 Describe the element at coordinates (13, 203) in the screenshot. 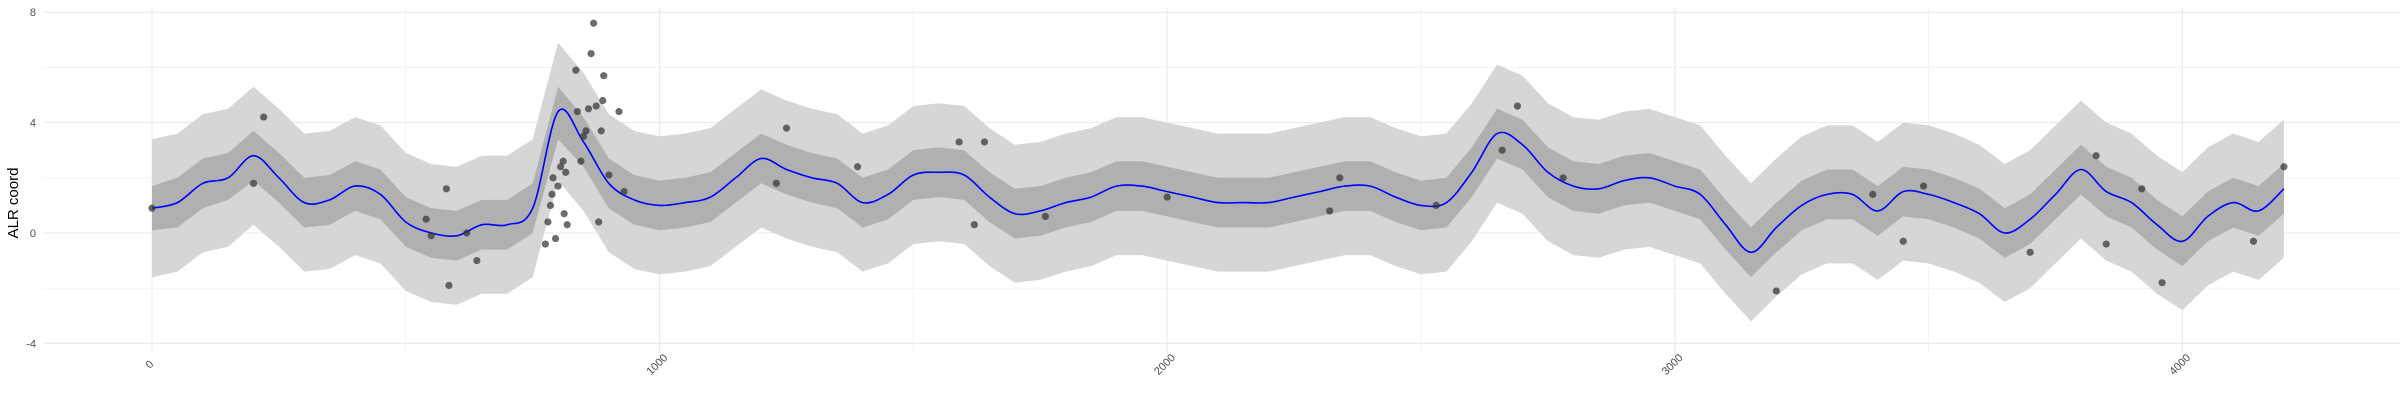

I see `y-axis-title: ALR coord` at that location.